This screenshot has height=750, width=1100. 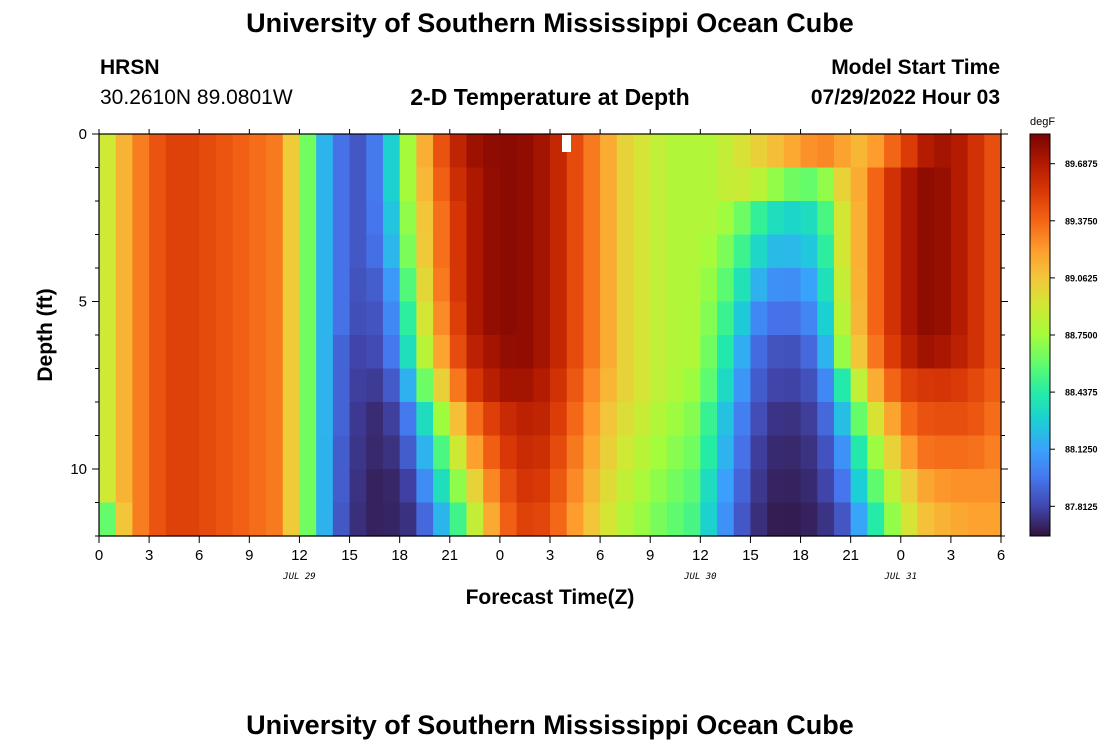 What do you see at coordinates (1081, 393) in the screenshot?
I see `colorbar-tick-label: 88.4375` at bounding box center [1081, 393].